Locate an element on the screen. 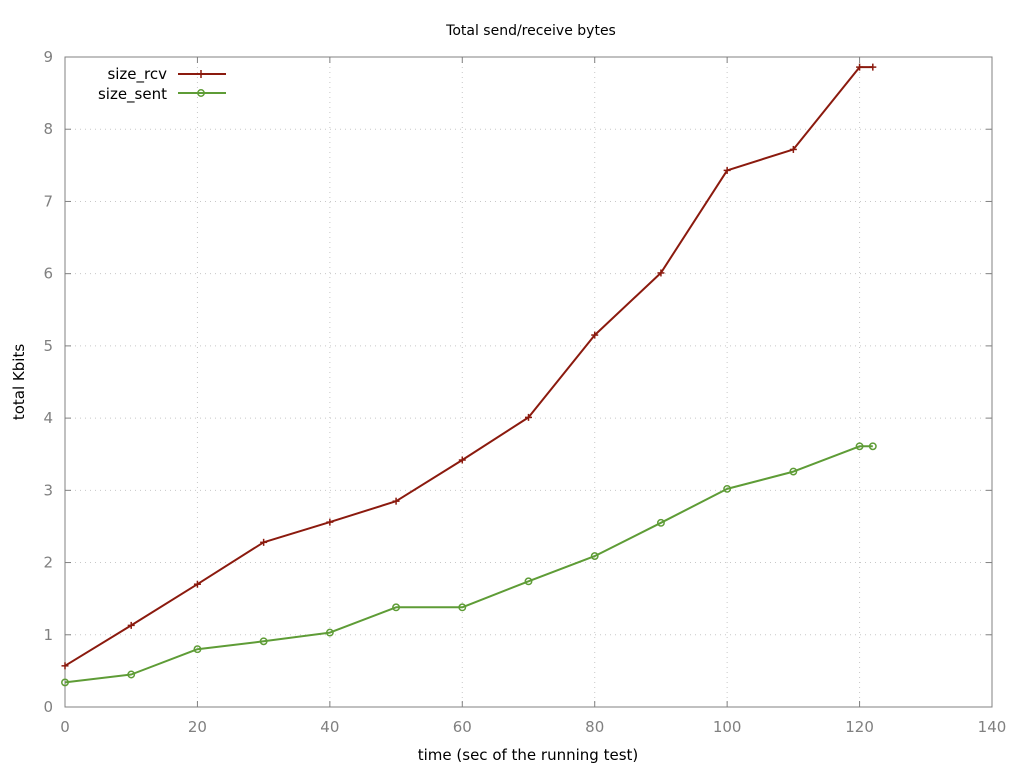 This screenshot has height=768, width=1024. x-tick-label: 60 is located at coordinates (462, 727).